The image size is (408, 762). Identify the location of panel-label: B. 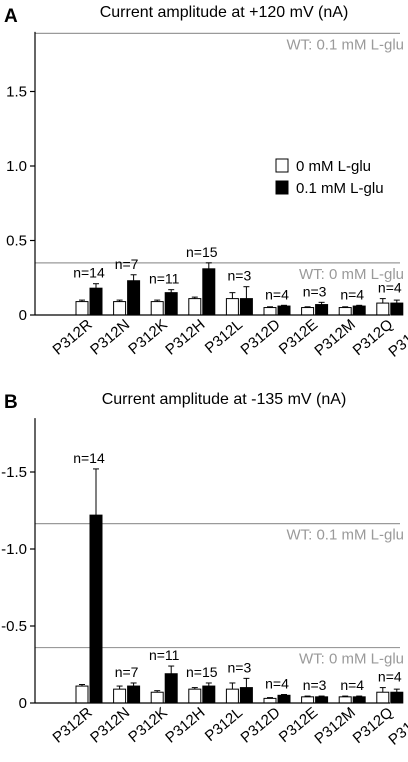
(11, 402).